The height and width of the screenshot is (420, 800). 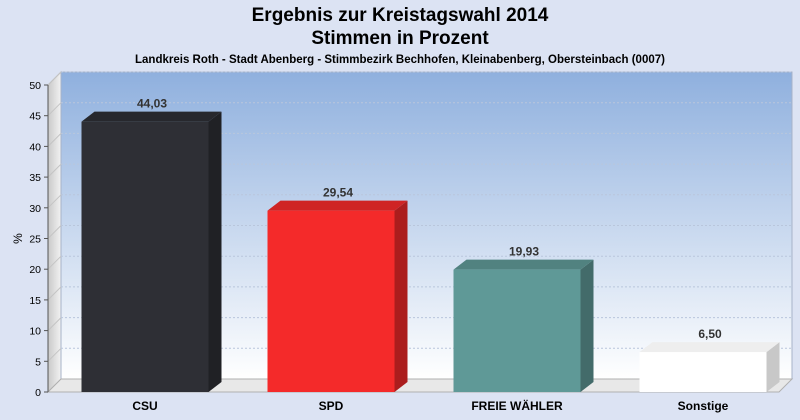 What do you see at coordinates (710, 334) in the screenshot?
I see `data-label: 6,50` at bounding box center [710, 334].